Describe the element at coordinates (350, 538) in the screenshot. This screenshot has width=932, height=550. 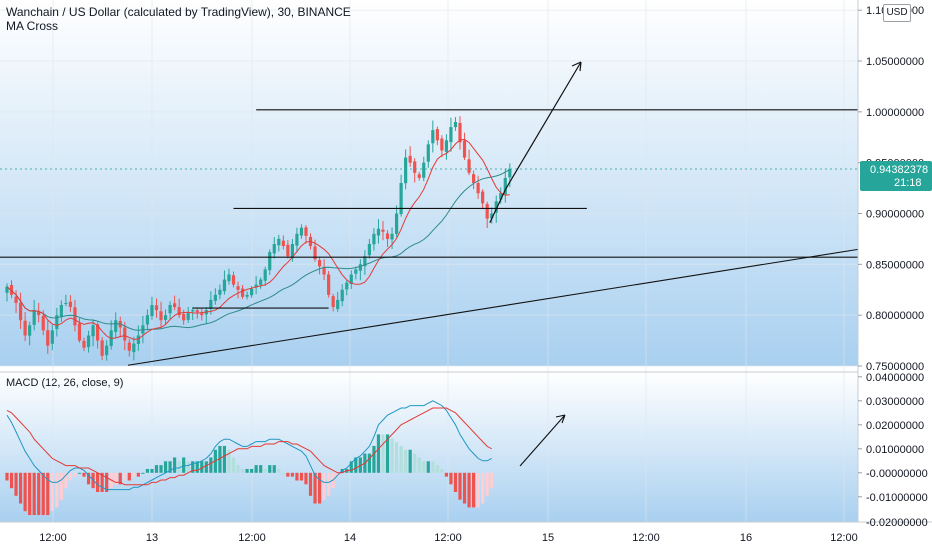
I see `time-tick-label: 14` at that location.